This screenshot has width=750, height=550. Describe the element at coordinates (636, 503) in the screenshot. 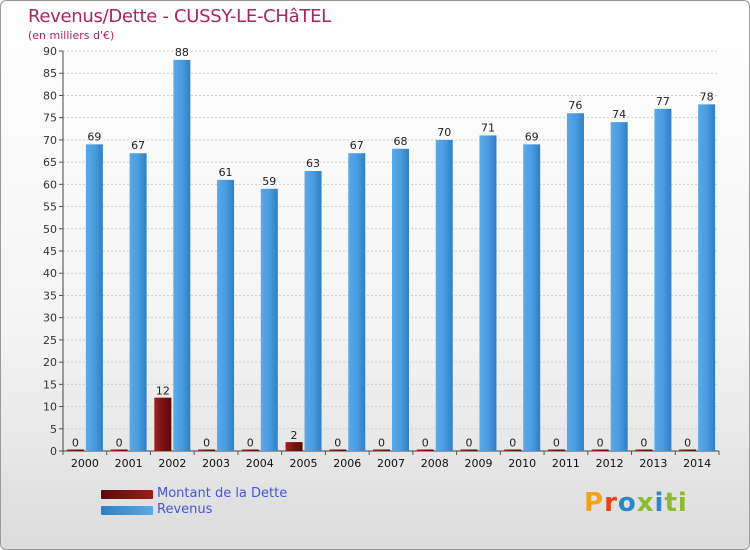

I see `proxiti-logo: Proxiti` at that location.